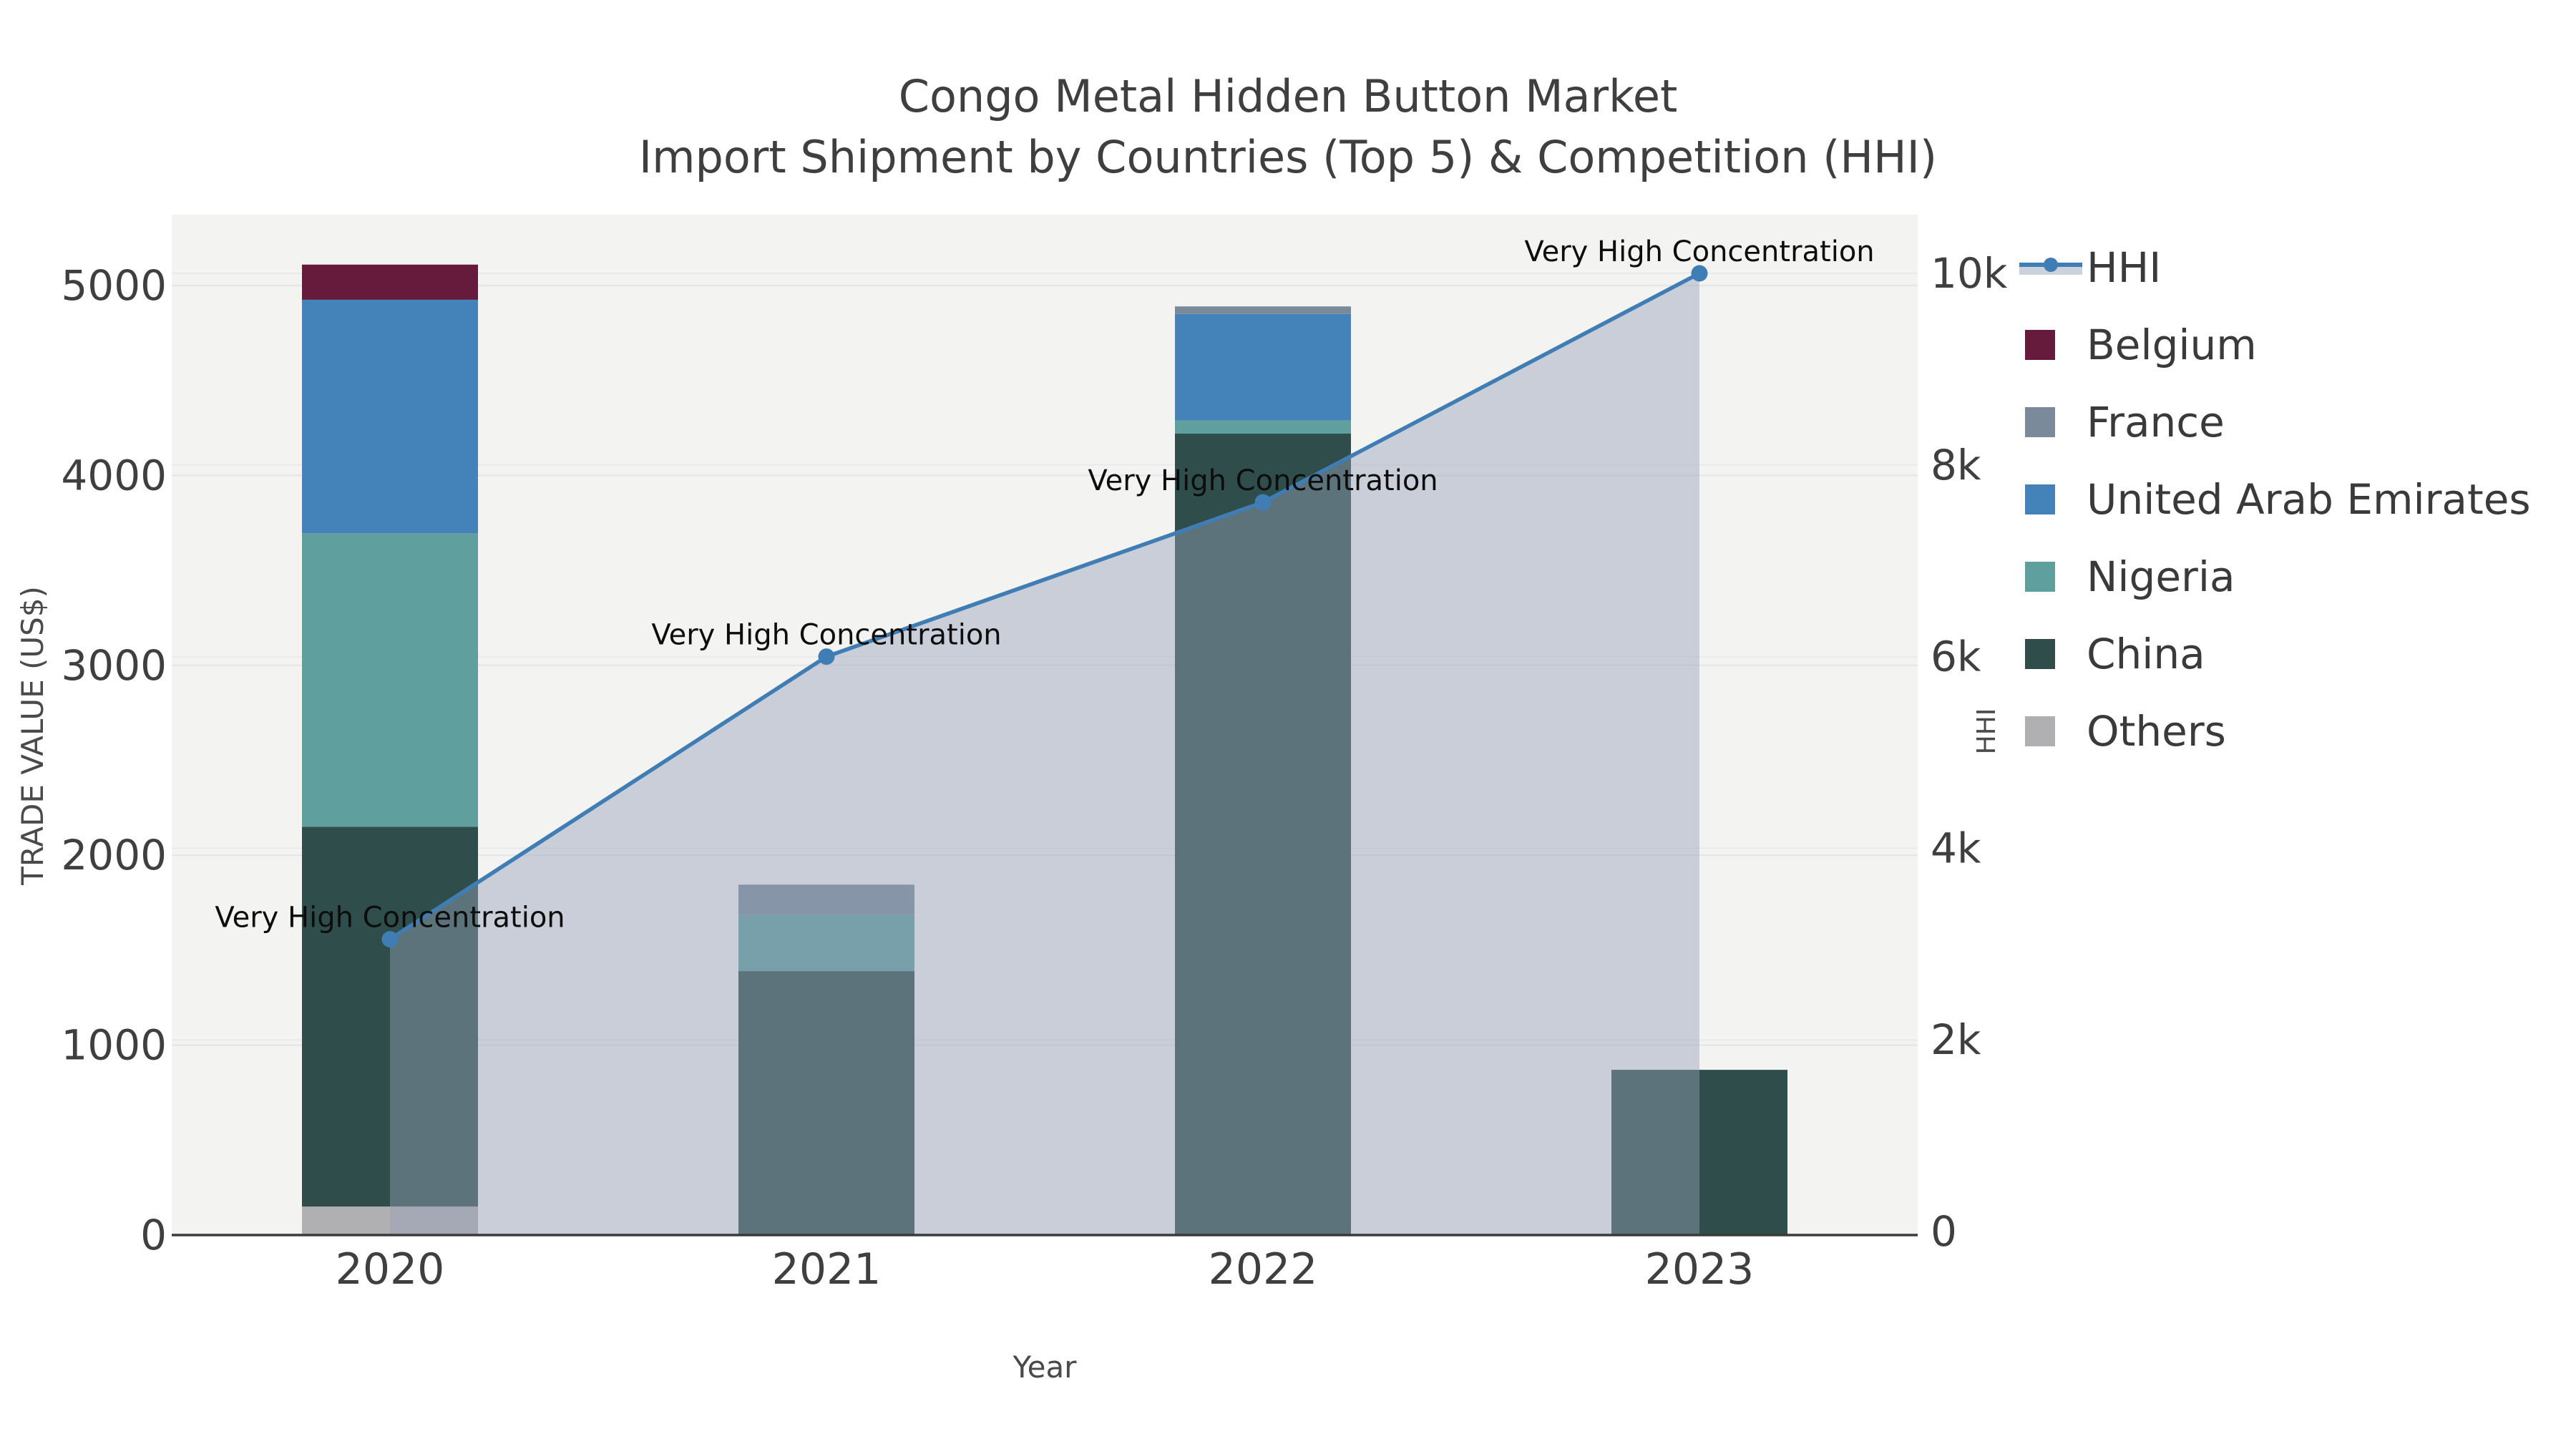 The height and width of the screenshot is (1449, 2576). I want to click on legend-item-belgium: Belgium, so click(2274, 345).